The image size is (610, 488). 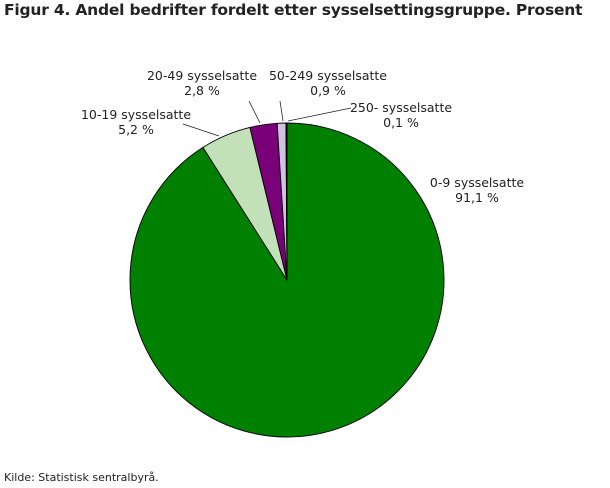 What do you see at coordinates (401, 107) in the screenshot?
I see `slice-label-250-sysselsatte: 250- sysselsatte` at bounding box center [401, 107].